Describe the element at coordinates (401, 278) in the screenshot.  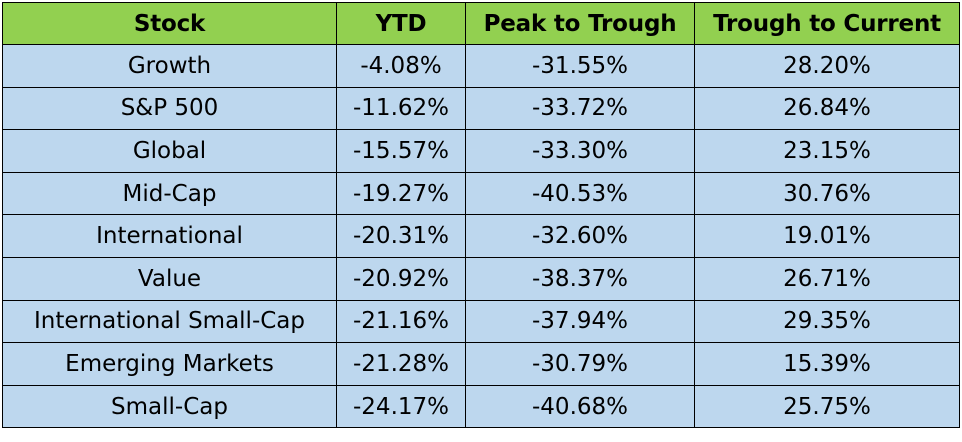
I see `cell-ytd: -20.92%` at that location.